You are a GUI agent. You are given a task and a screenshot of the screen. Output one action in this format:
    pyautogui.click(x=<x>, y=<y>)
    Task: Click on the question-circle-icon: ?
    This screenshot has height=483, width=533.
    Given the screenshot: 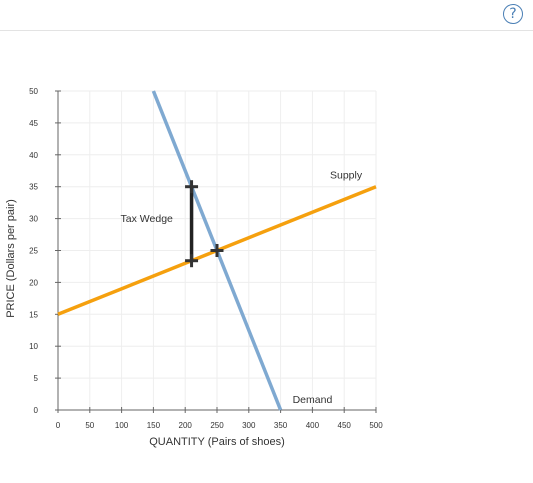 What is the action you would take?
    pyautogui.click(x=513, y=14)
    